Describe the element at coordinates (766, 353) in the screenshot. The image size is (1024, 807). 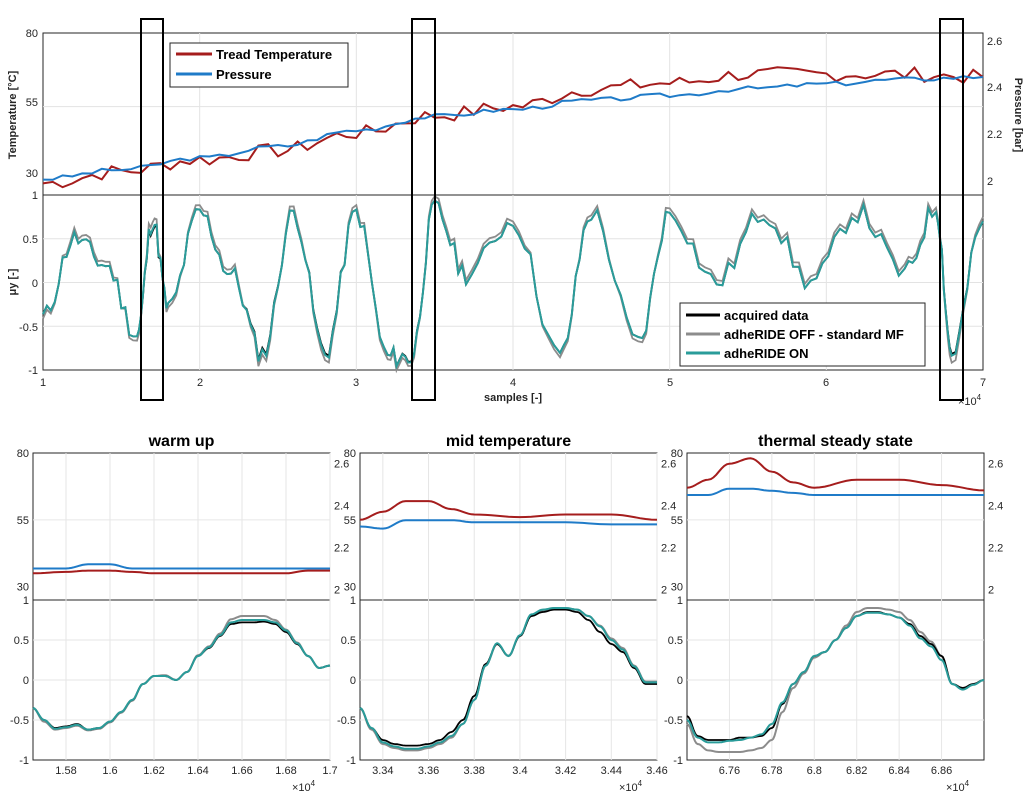
I see `legend-label-adheride-on: adheRIDE ON` at that location.